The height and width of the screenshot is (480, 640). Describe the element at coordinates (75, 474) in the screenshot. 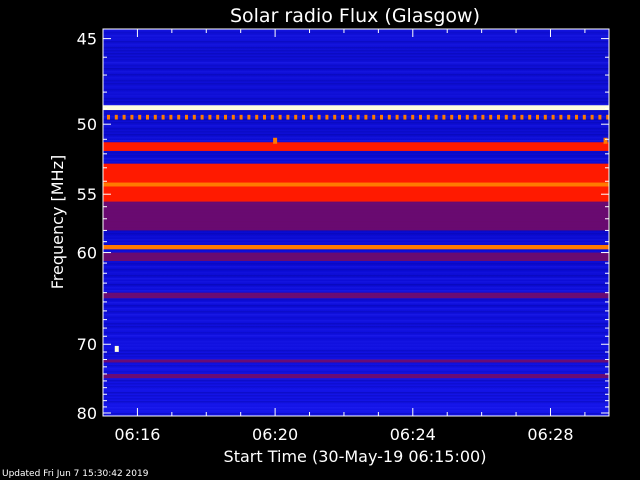

I see `updated-timestamp: Updated Fri Jun 7 15:30:42 2019` at that location.